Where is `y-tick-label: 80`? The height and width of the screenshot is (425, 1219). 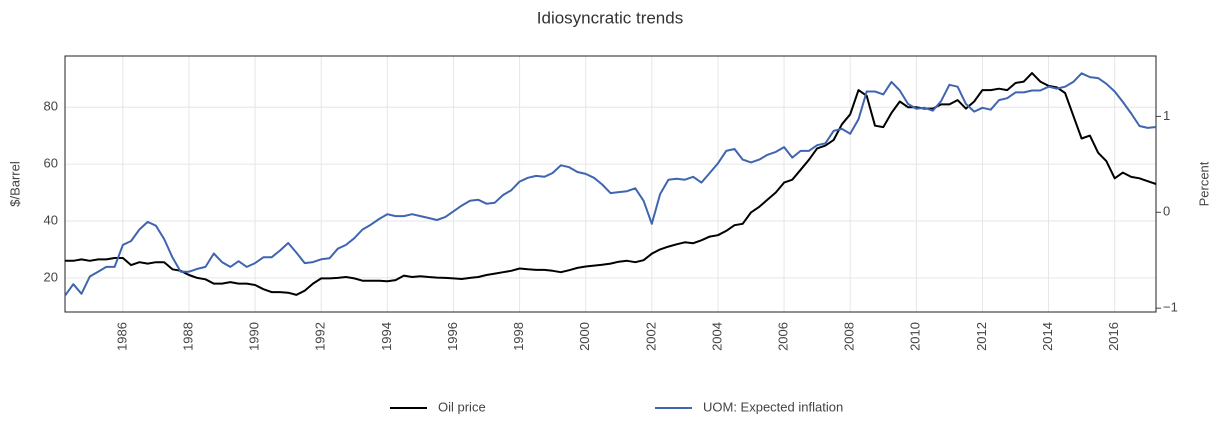
y-tick-label: 80 is located at coordinates (51, 106).